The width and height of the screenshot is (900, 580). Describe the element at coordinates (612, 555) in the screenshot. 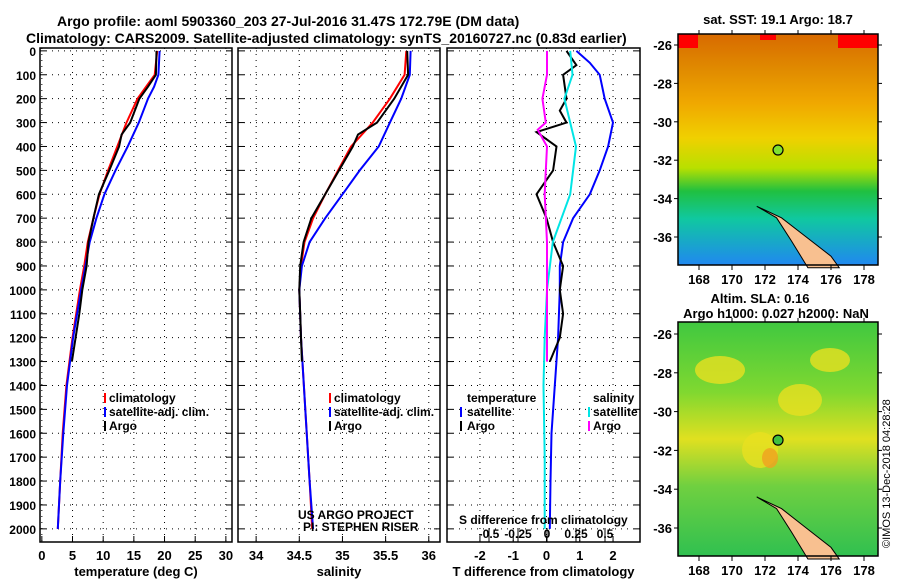

I see `x-tick-label: 2` at that location.